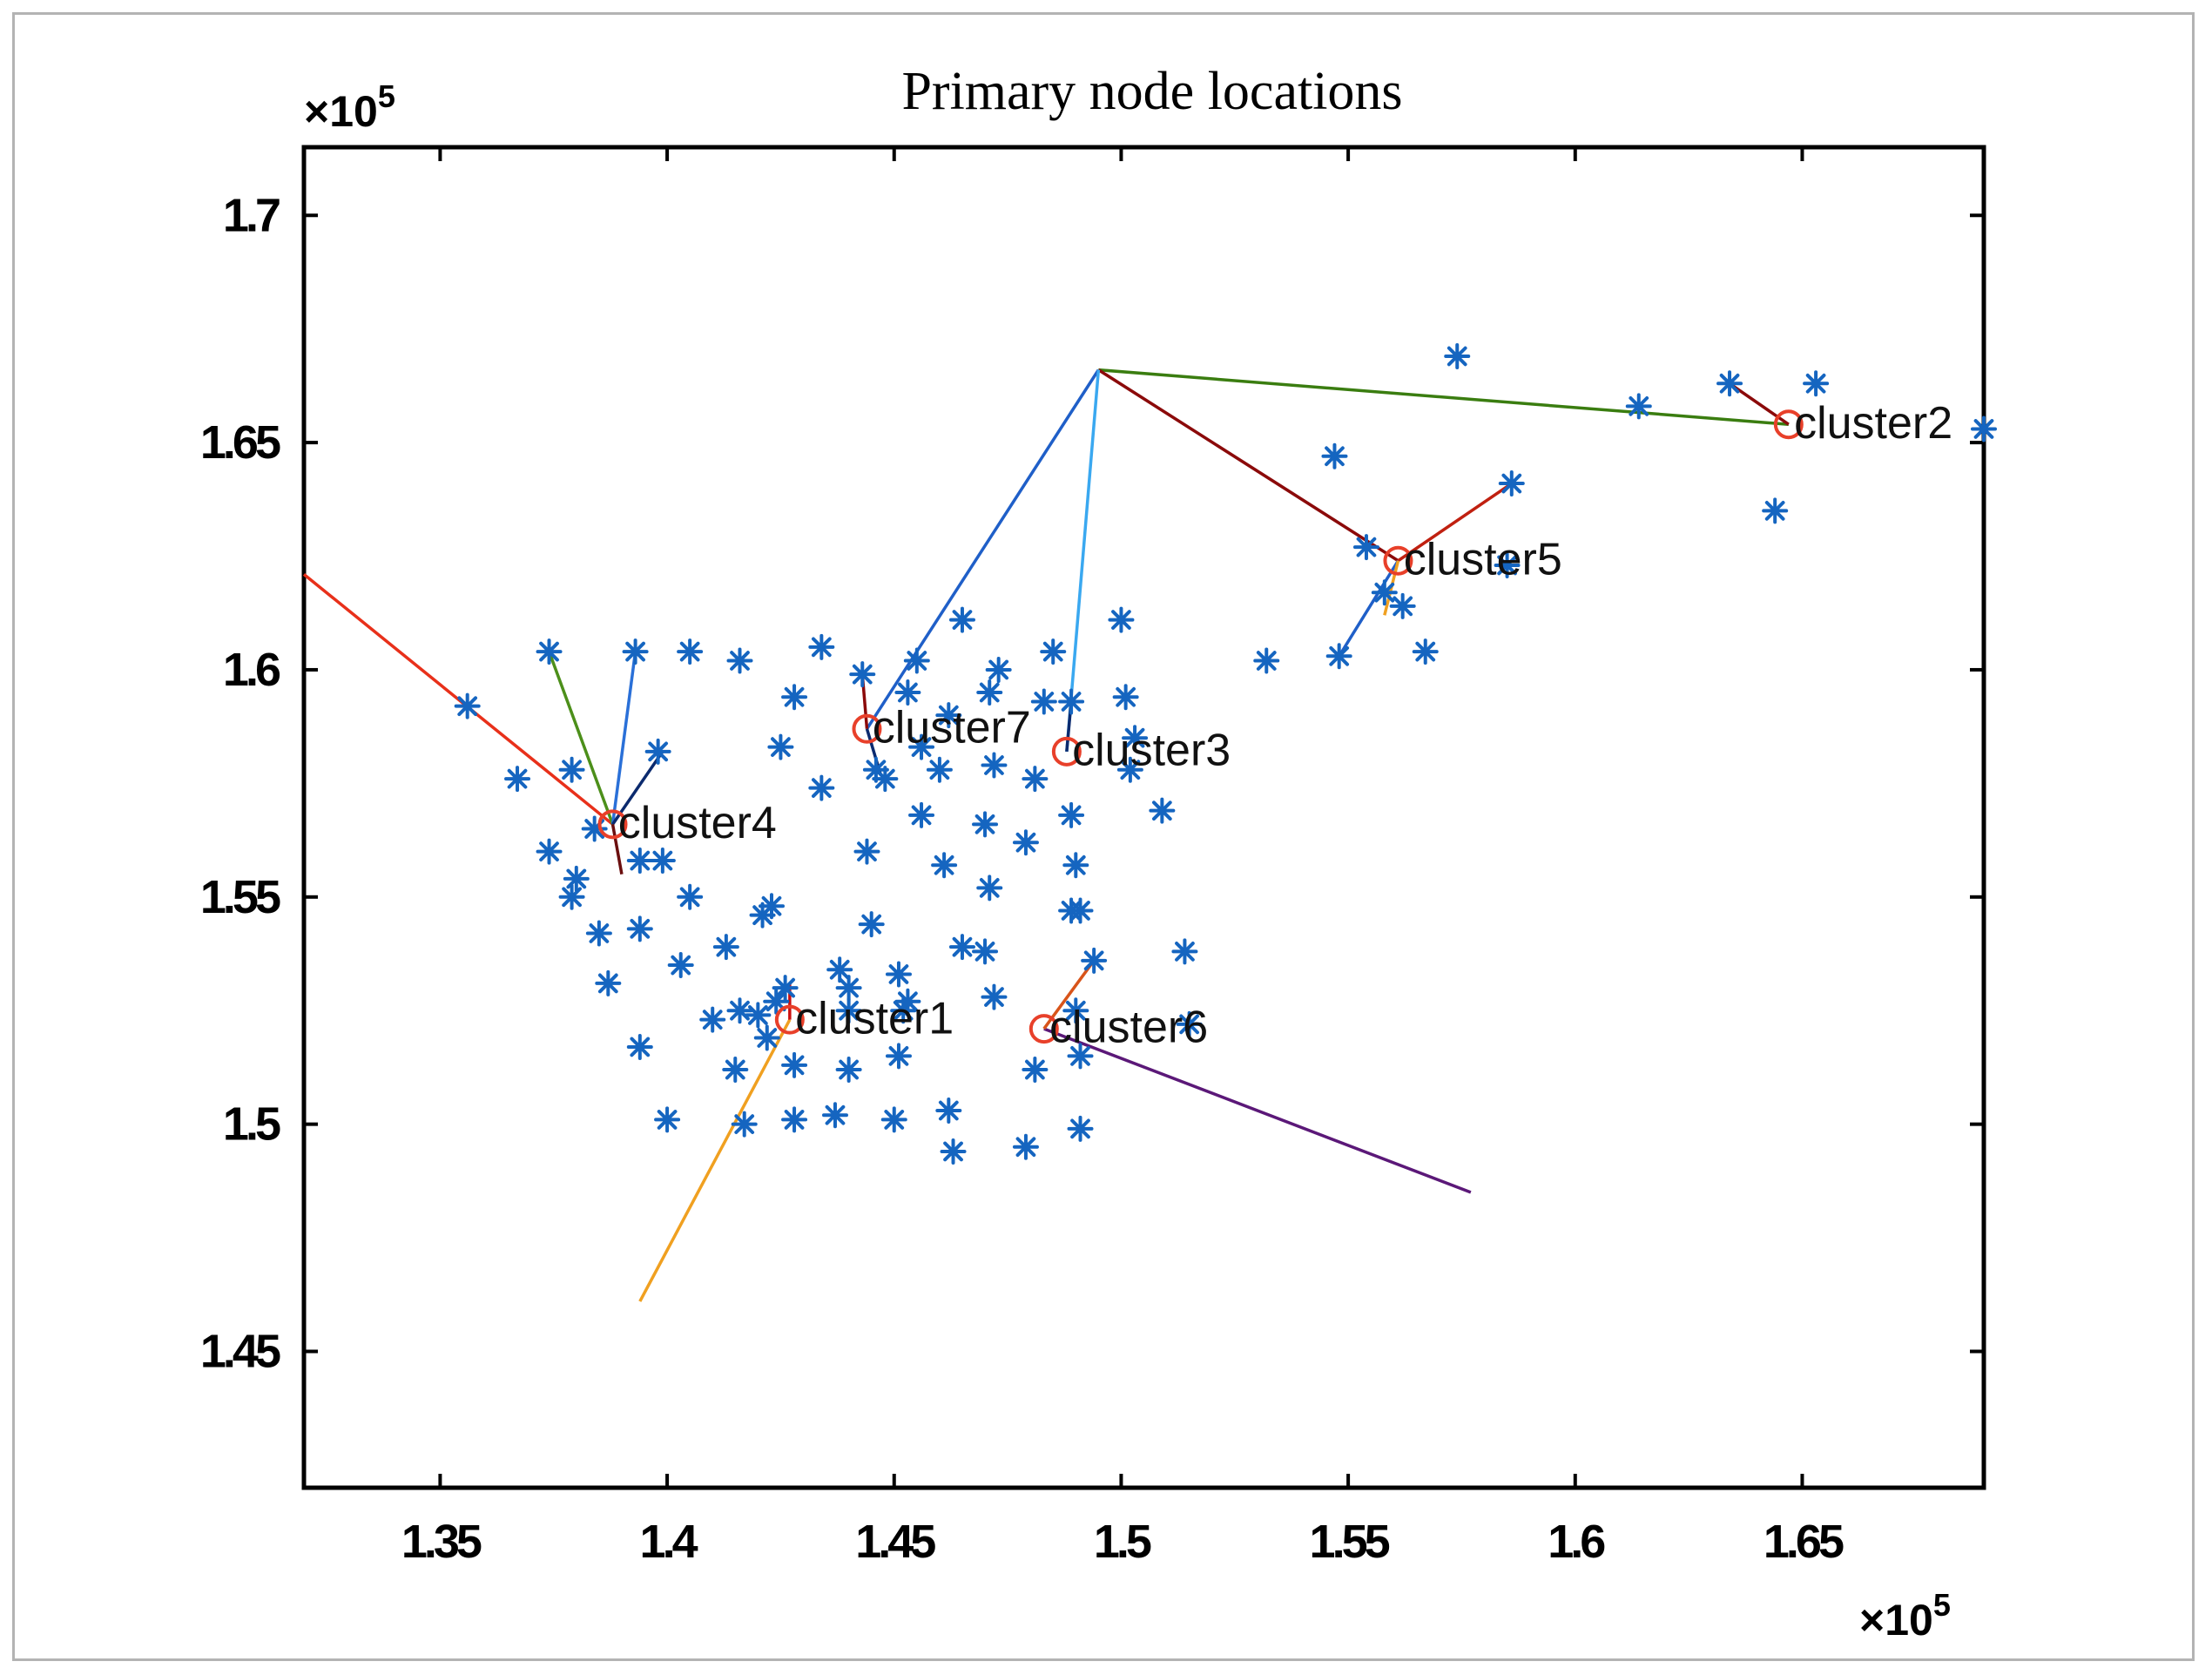 The height and width of the screenshot is (1675, 2212). Describe the element at coordinates (441, 1542) in the screenshot. I see `x-tick-label: 1.35` at that location.